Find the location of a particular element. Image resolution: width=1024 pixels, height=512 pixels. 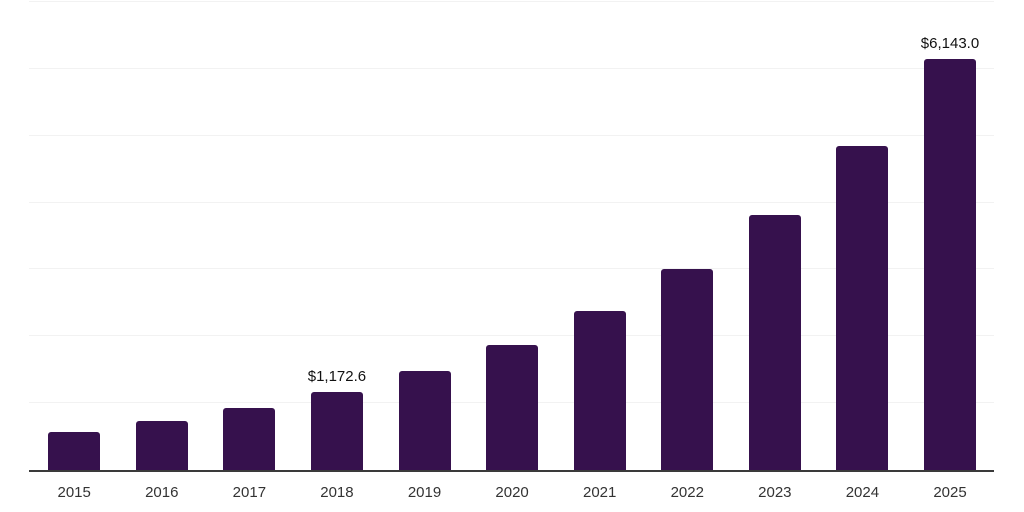

bar-2025 is located at coordinates (950, 264).